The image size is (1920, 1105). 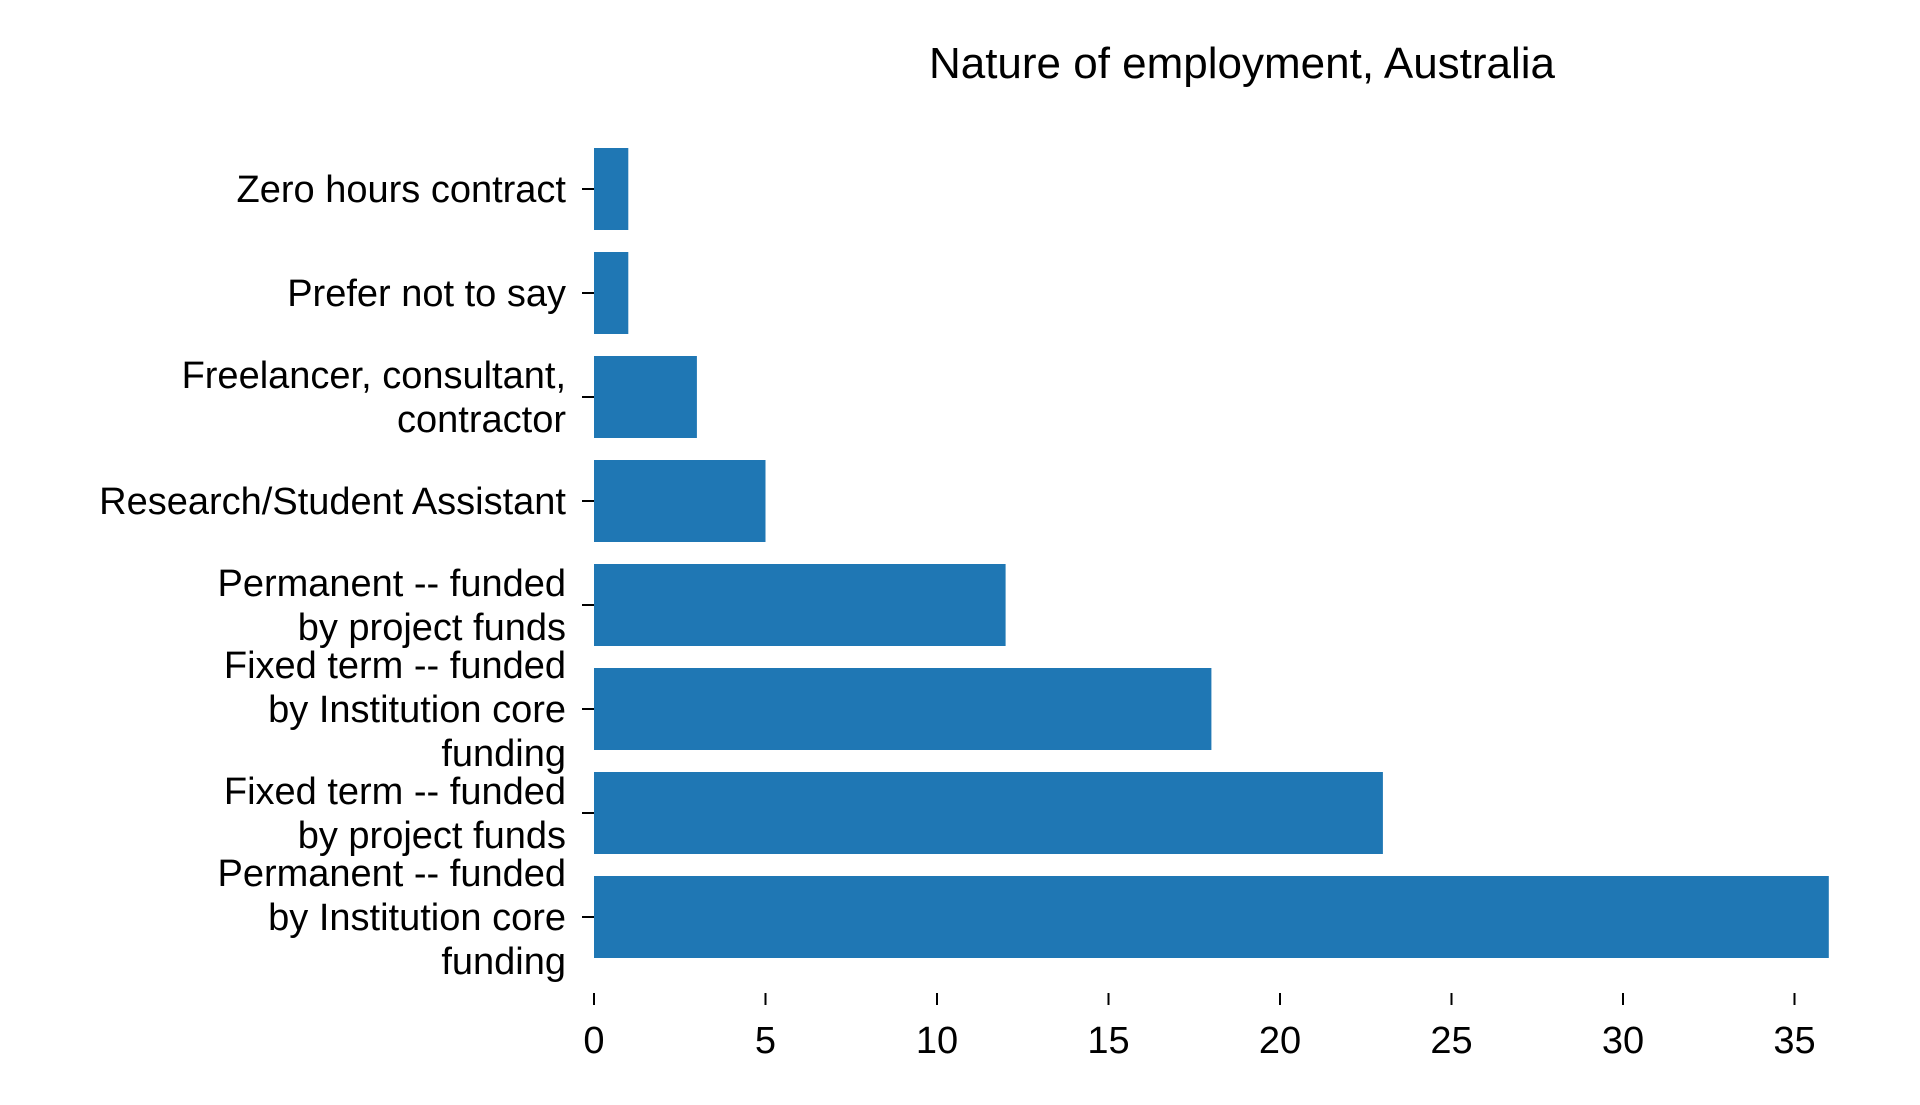 What do you see at coordinates (1280, 1041) in the screenshot?
I see `x-tick-label: 20` at bounding box center [1280, 1041].